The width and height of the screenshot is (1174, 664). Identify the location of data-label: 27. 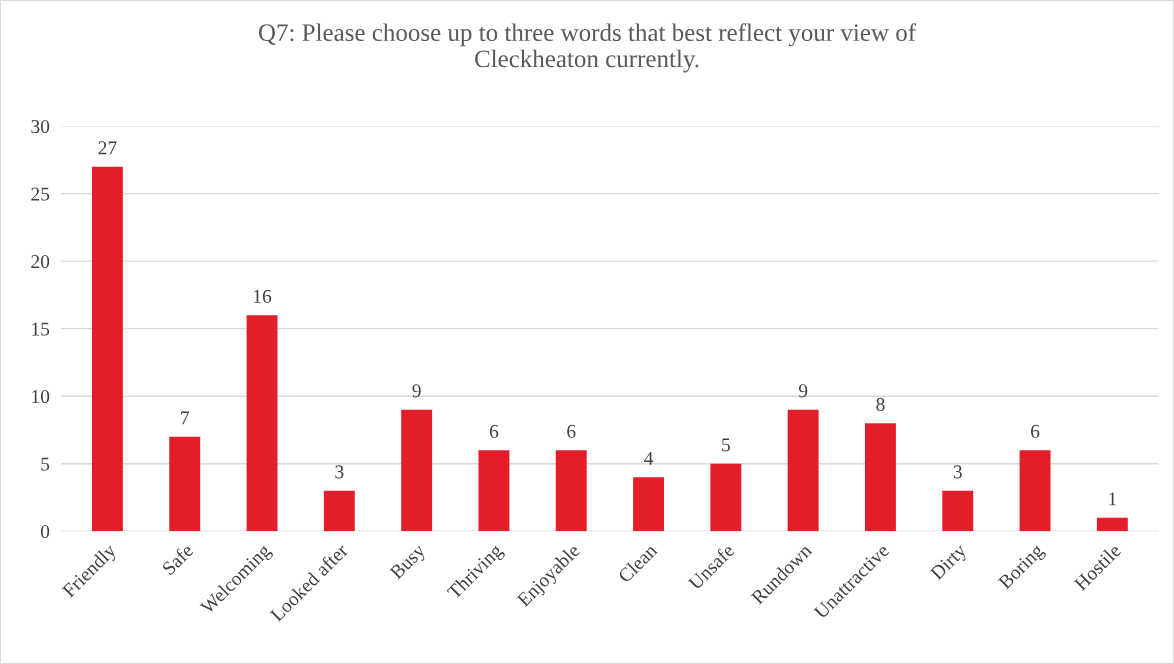
(107, 148).